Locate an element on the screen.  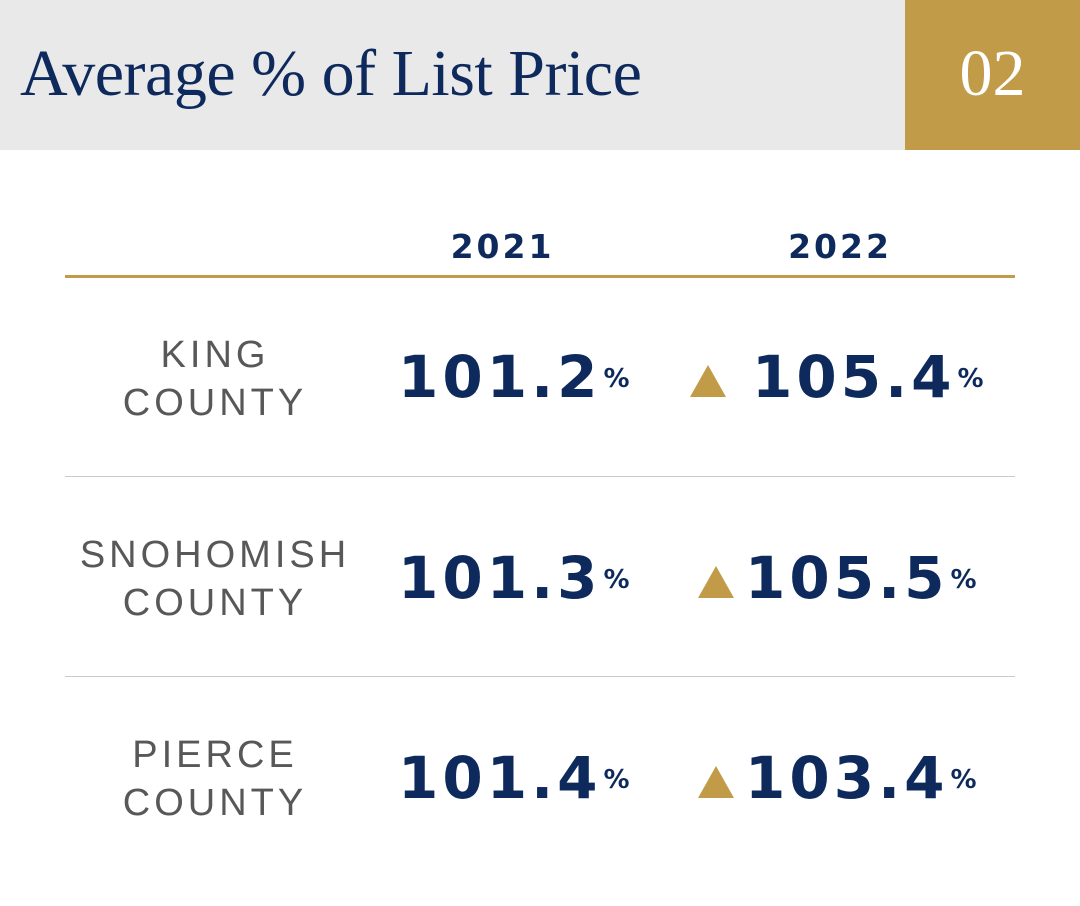
county-label-snohomish: SNOHOMISH COUNTY is located at coordinates (215, 579).